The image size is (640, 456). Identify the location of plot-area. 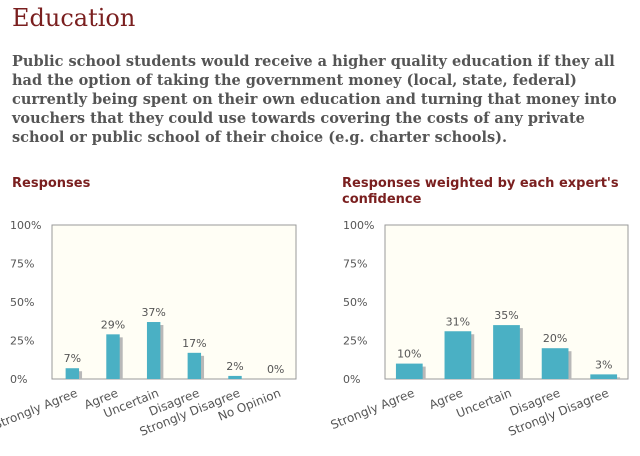
(174, 302).